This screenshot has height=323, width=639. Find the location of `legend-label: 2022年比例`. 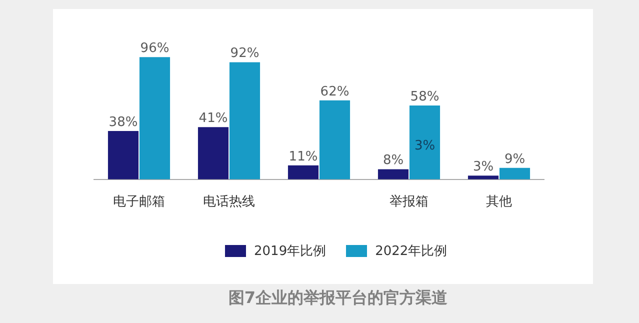

legend-label: 2022年比例 is located at coordinates (411, 251).